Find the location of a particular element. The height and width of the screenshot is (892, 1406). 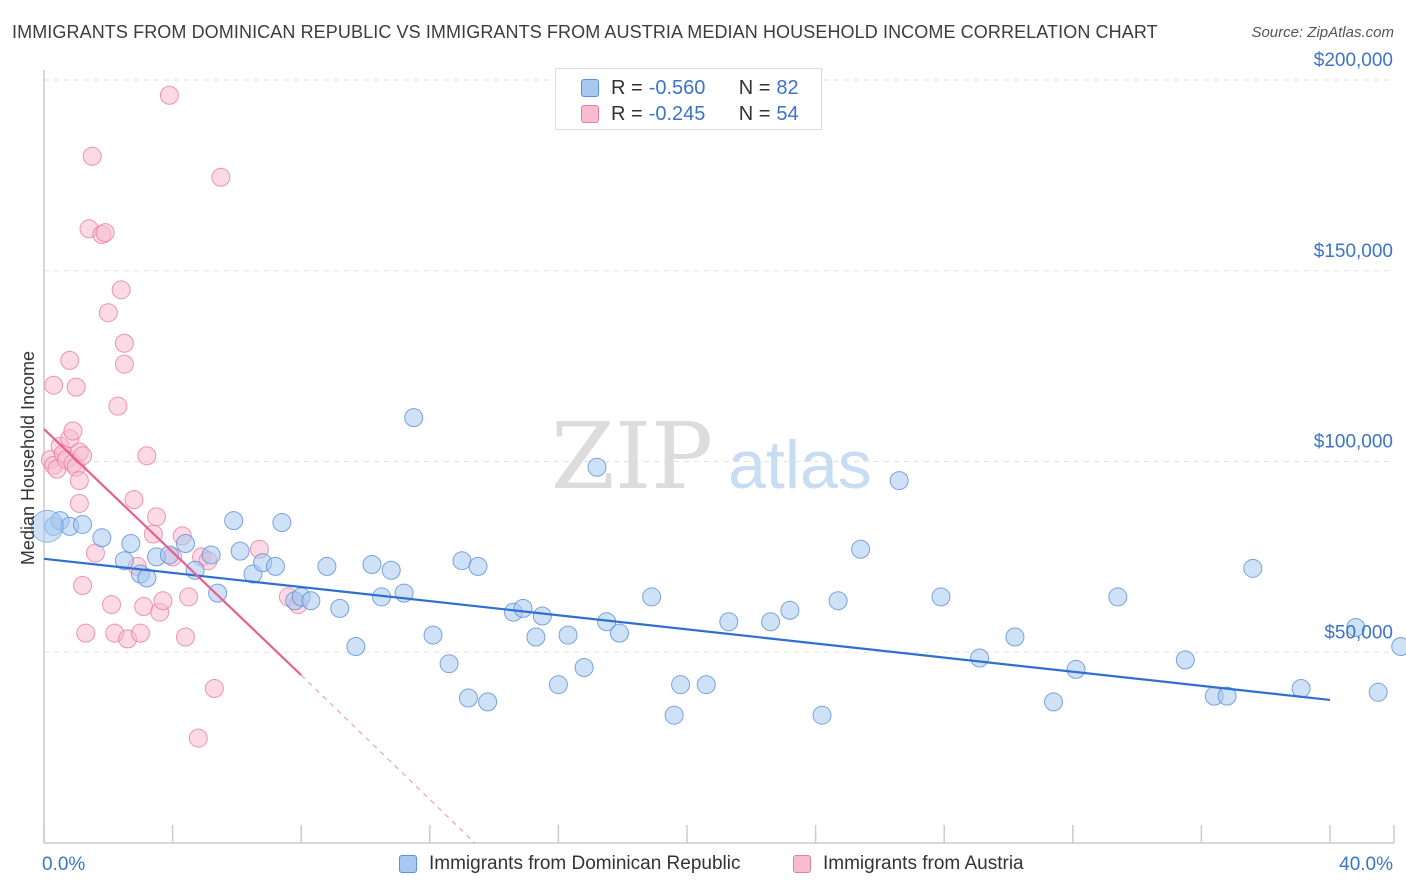

watermark: ZIP atlas is located at coordinates (711, 456).